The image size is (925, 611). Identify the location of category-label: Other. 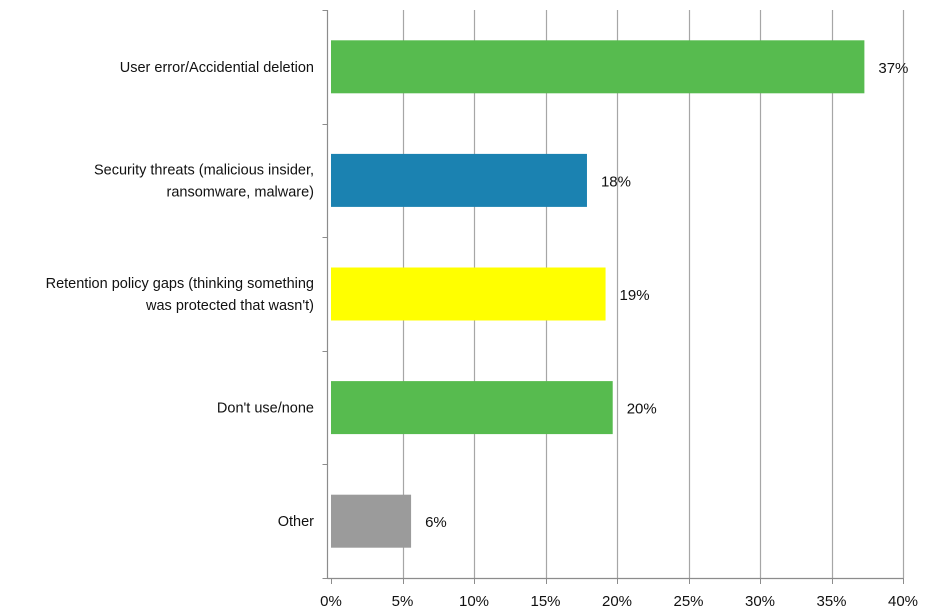
(296, 522).